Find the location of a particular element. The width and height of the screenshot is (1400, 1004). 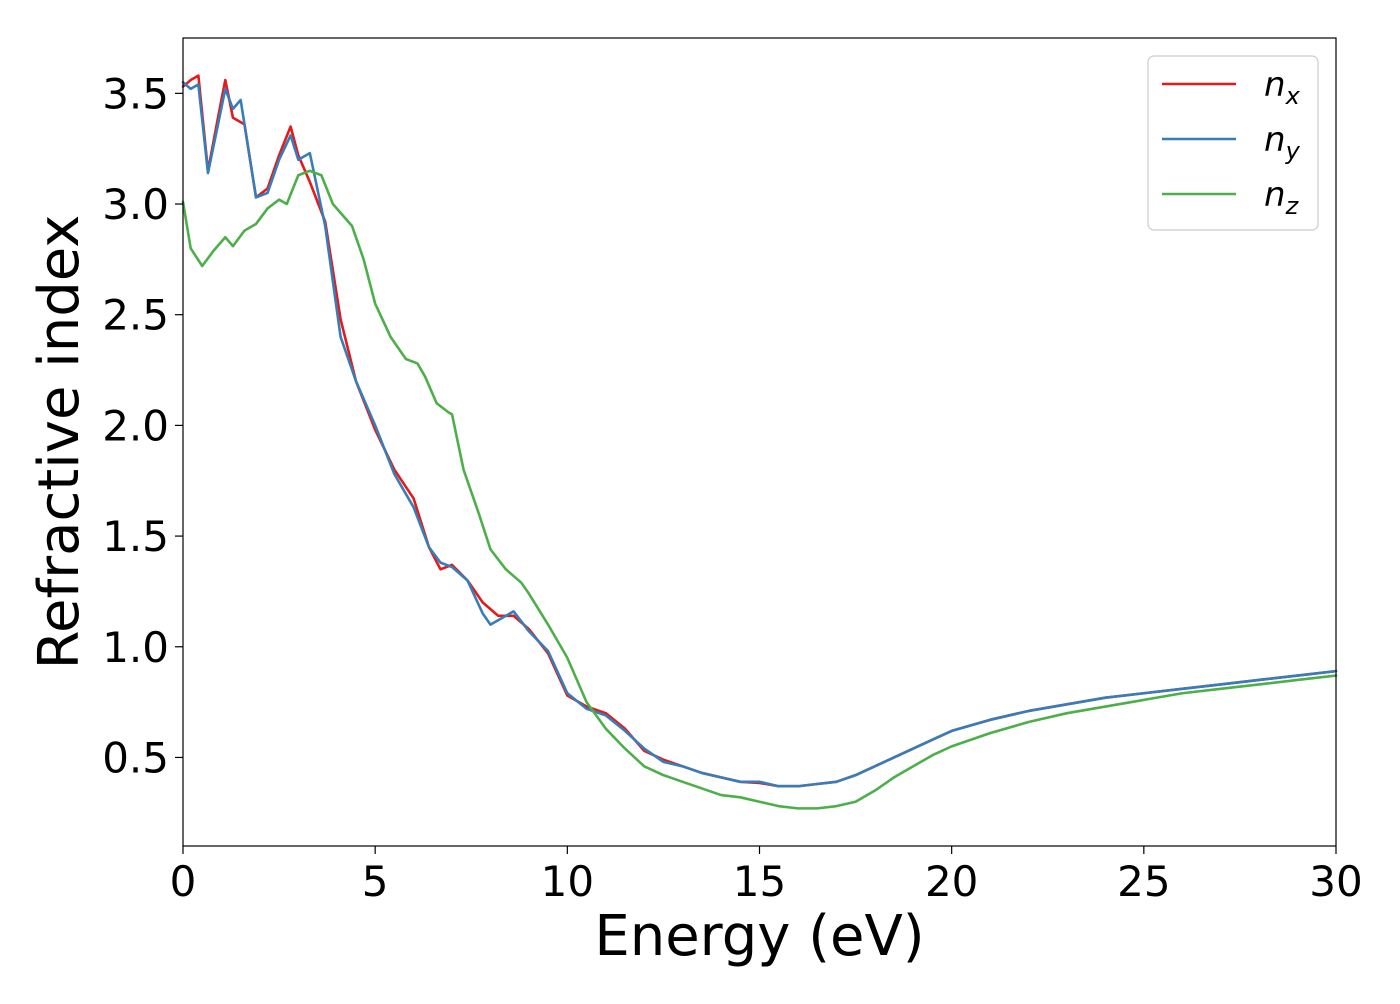

y-tick-label: 3.5 is located at coordinates (135, 93).